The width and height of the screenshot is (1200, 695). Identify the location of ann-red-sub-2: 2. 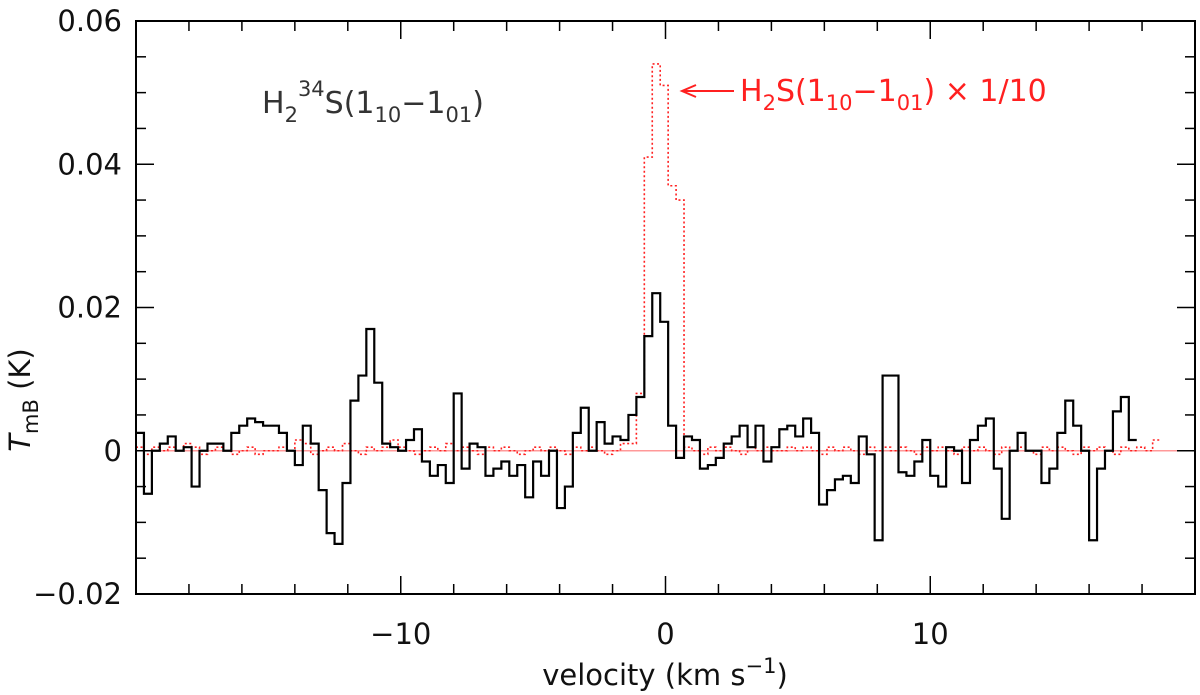
(769, 103).